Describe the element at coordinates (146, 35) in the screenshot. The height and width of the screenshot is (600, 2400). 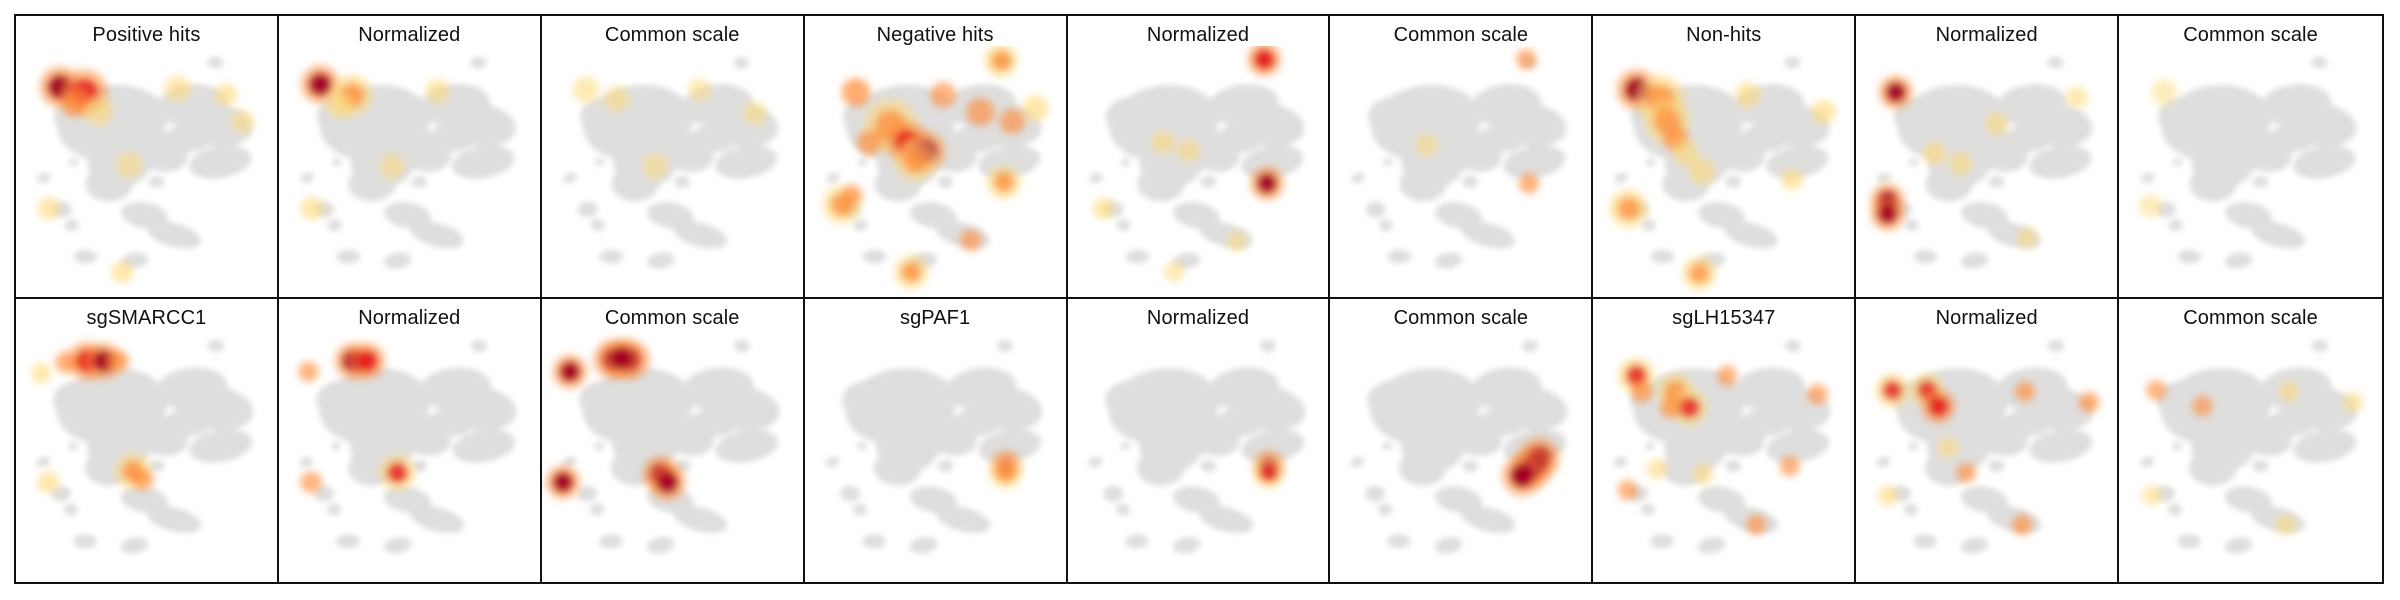
I see `panel-title: Positive hits` at that location.